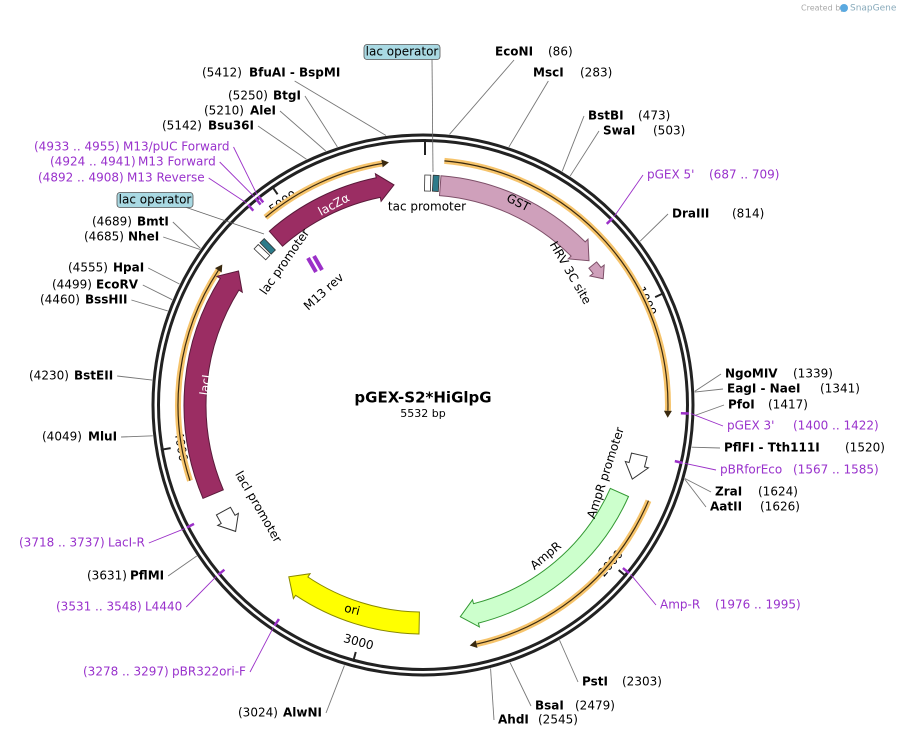  Describe the element at coordinates (258, 713) in the screenshot. I see `site-position: (3024)` at that location.